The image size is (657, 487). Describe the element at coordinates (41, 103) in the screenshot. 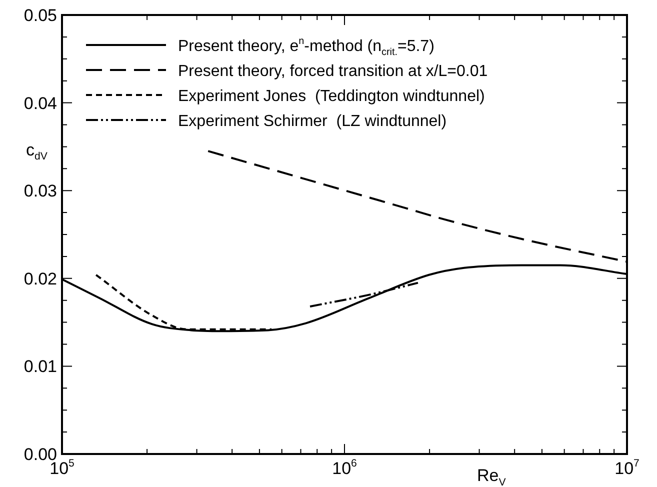

I see `y-tick-label: 0.04` at that location.